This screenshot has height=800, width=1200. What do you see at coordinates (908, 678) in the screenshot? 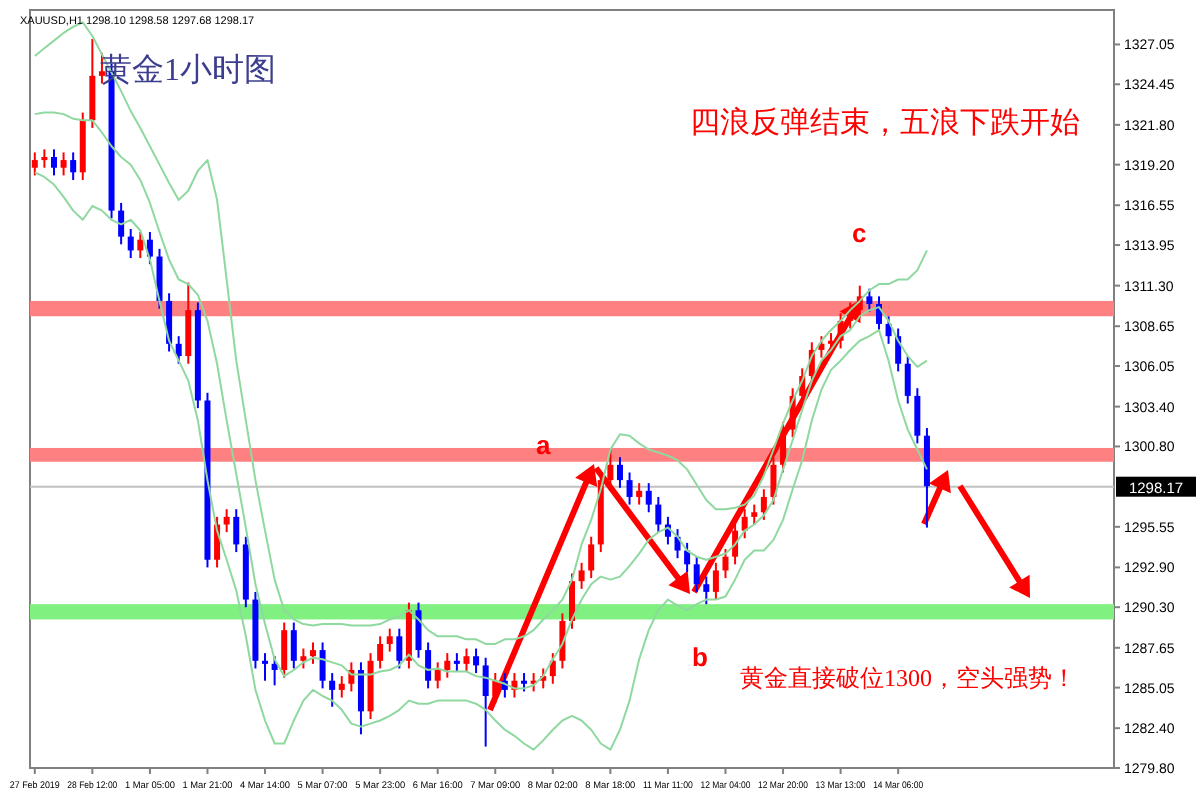
I see `annotation: 黄金直接破位1300，空头强势！` at bounding box center [908, 678].